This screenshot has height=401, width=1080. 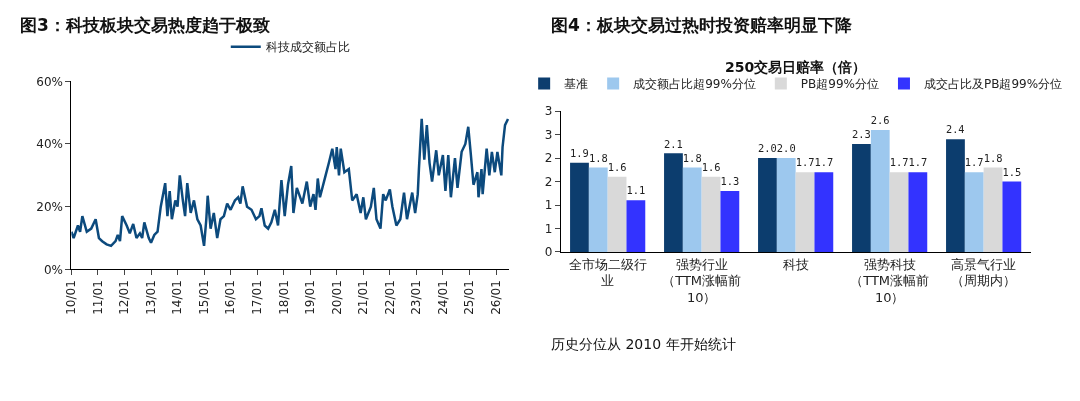 I want to click on data-label: 2.3, so click(x=861, y=134).